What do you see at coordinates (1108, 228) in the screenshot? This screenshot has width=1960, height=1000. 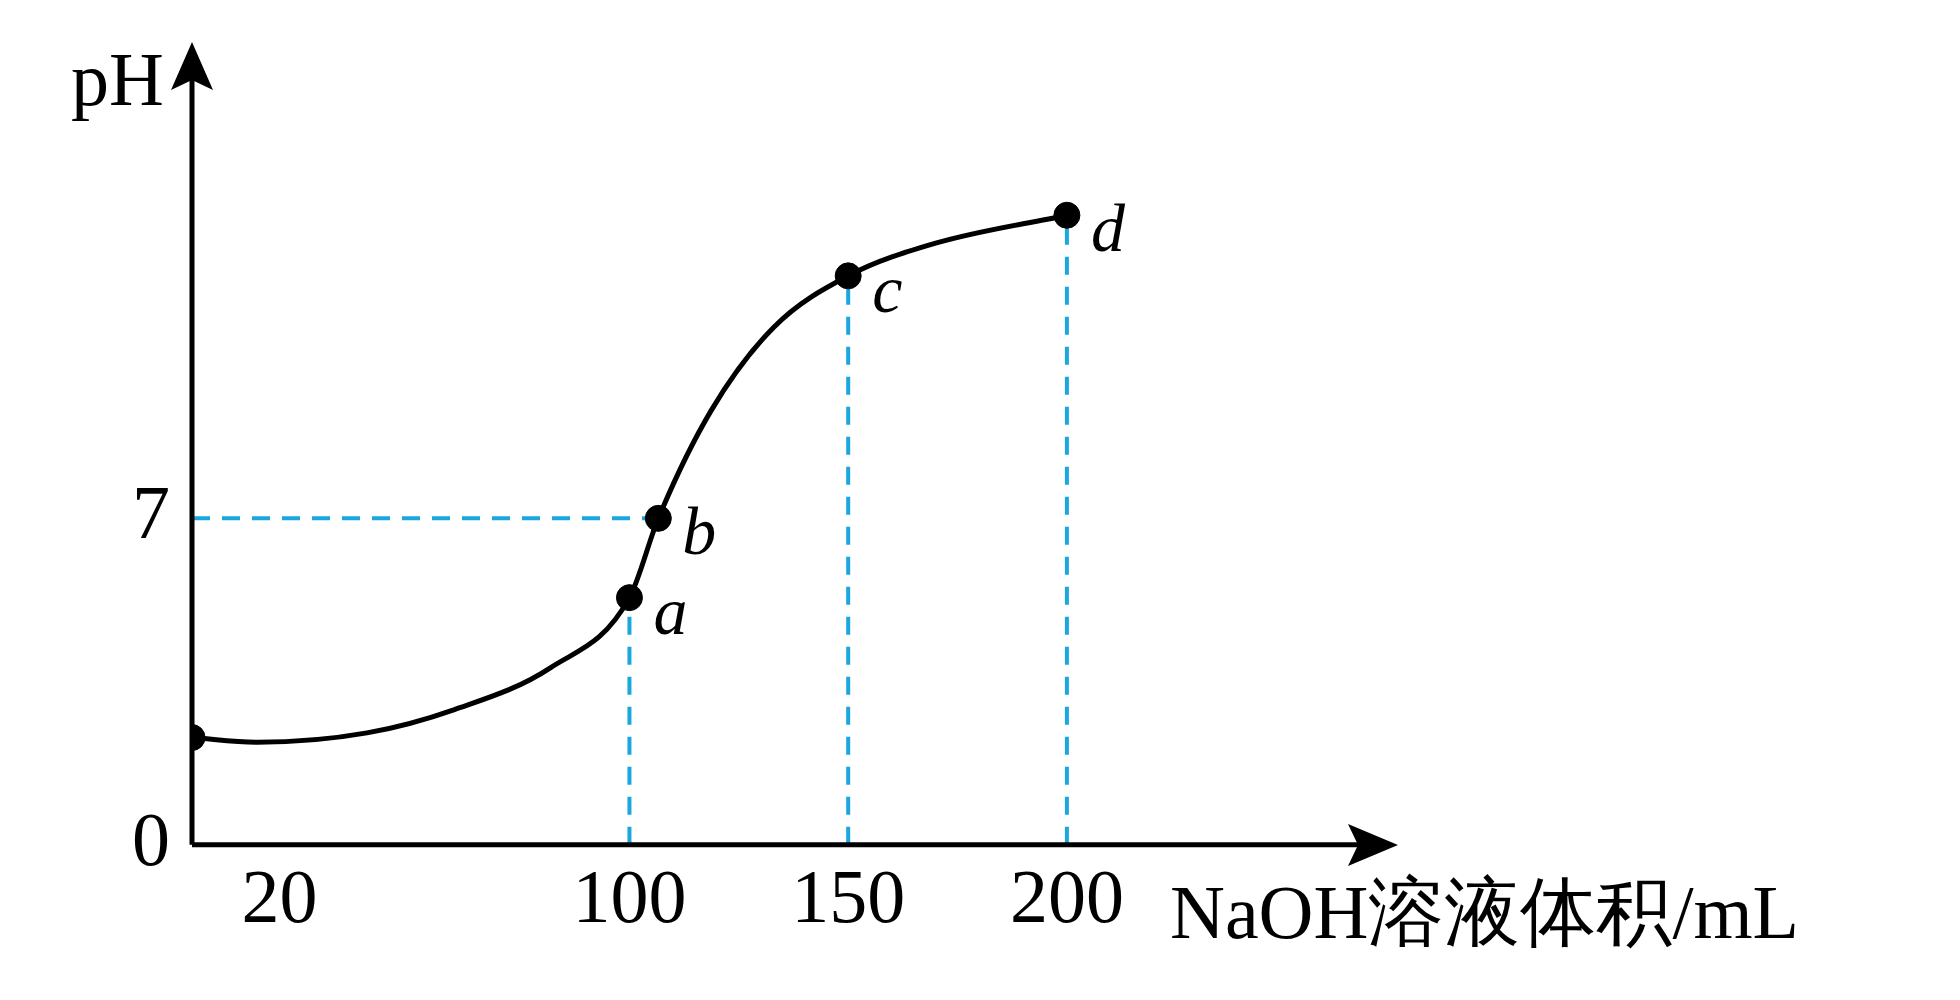 I see `annotation: d` at bounding box center [1108, 228].